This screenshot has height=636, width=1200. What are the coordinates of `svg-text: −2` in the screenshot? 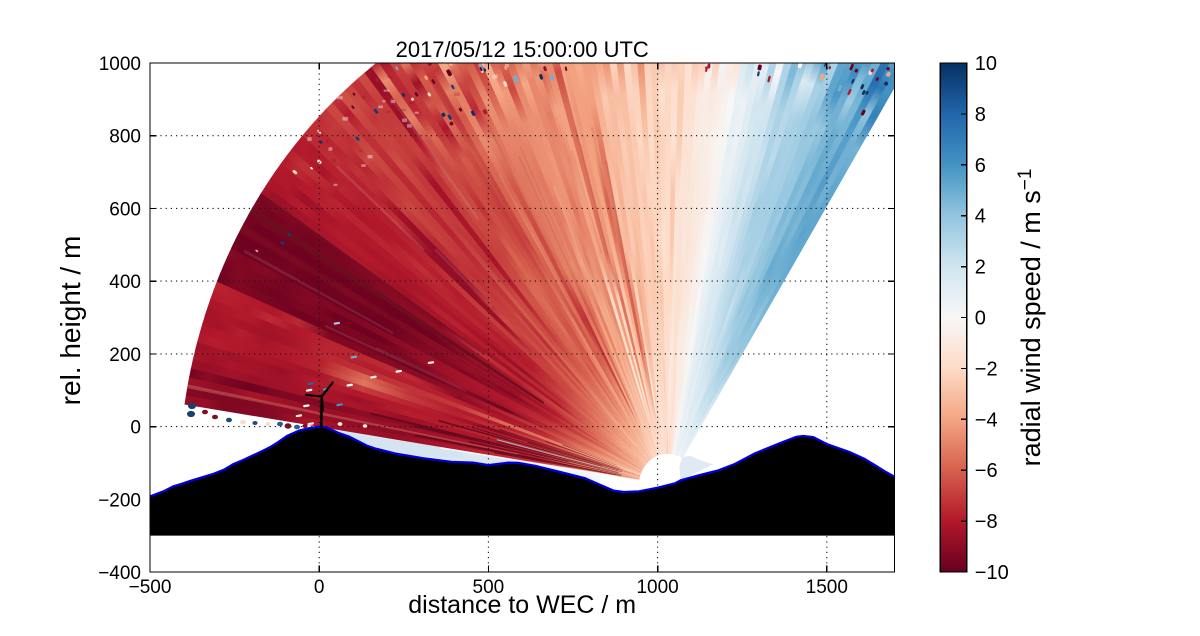 It's located at (986, 369).